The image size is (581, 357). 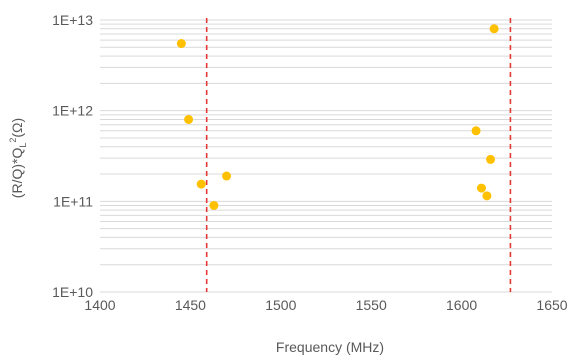 What do you see at coordinates (371, 305) in the screenshot?
I see `x-tick-label: 1550` at bounding box center [371, 305].